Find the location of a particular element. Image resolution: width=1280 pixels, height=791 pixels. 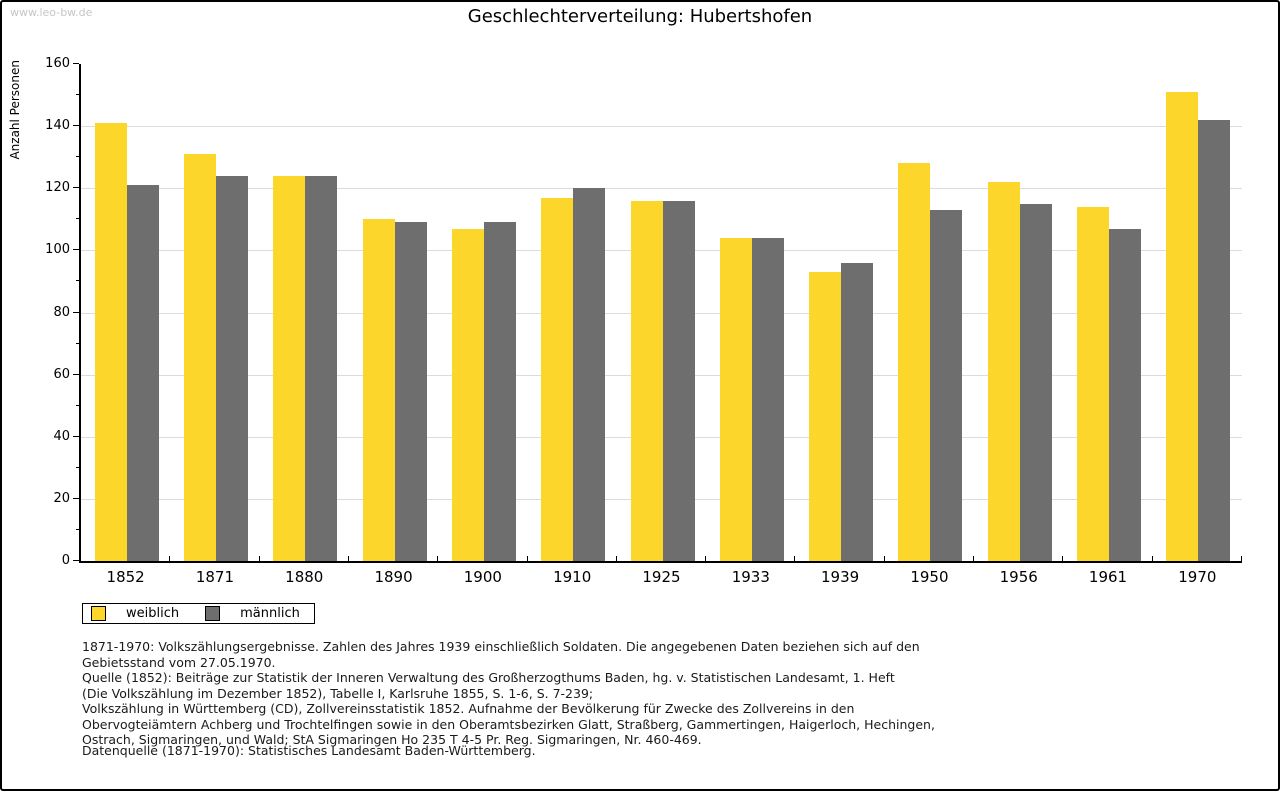

bar-weiblich-1925 is located at coordinates (646, 380).